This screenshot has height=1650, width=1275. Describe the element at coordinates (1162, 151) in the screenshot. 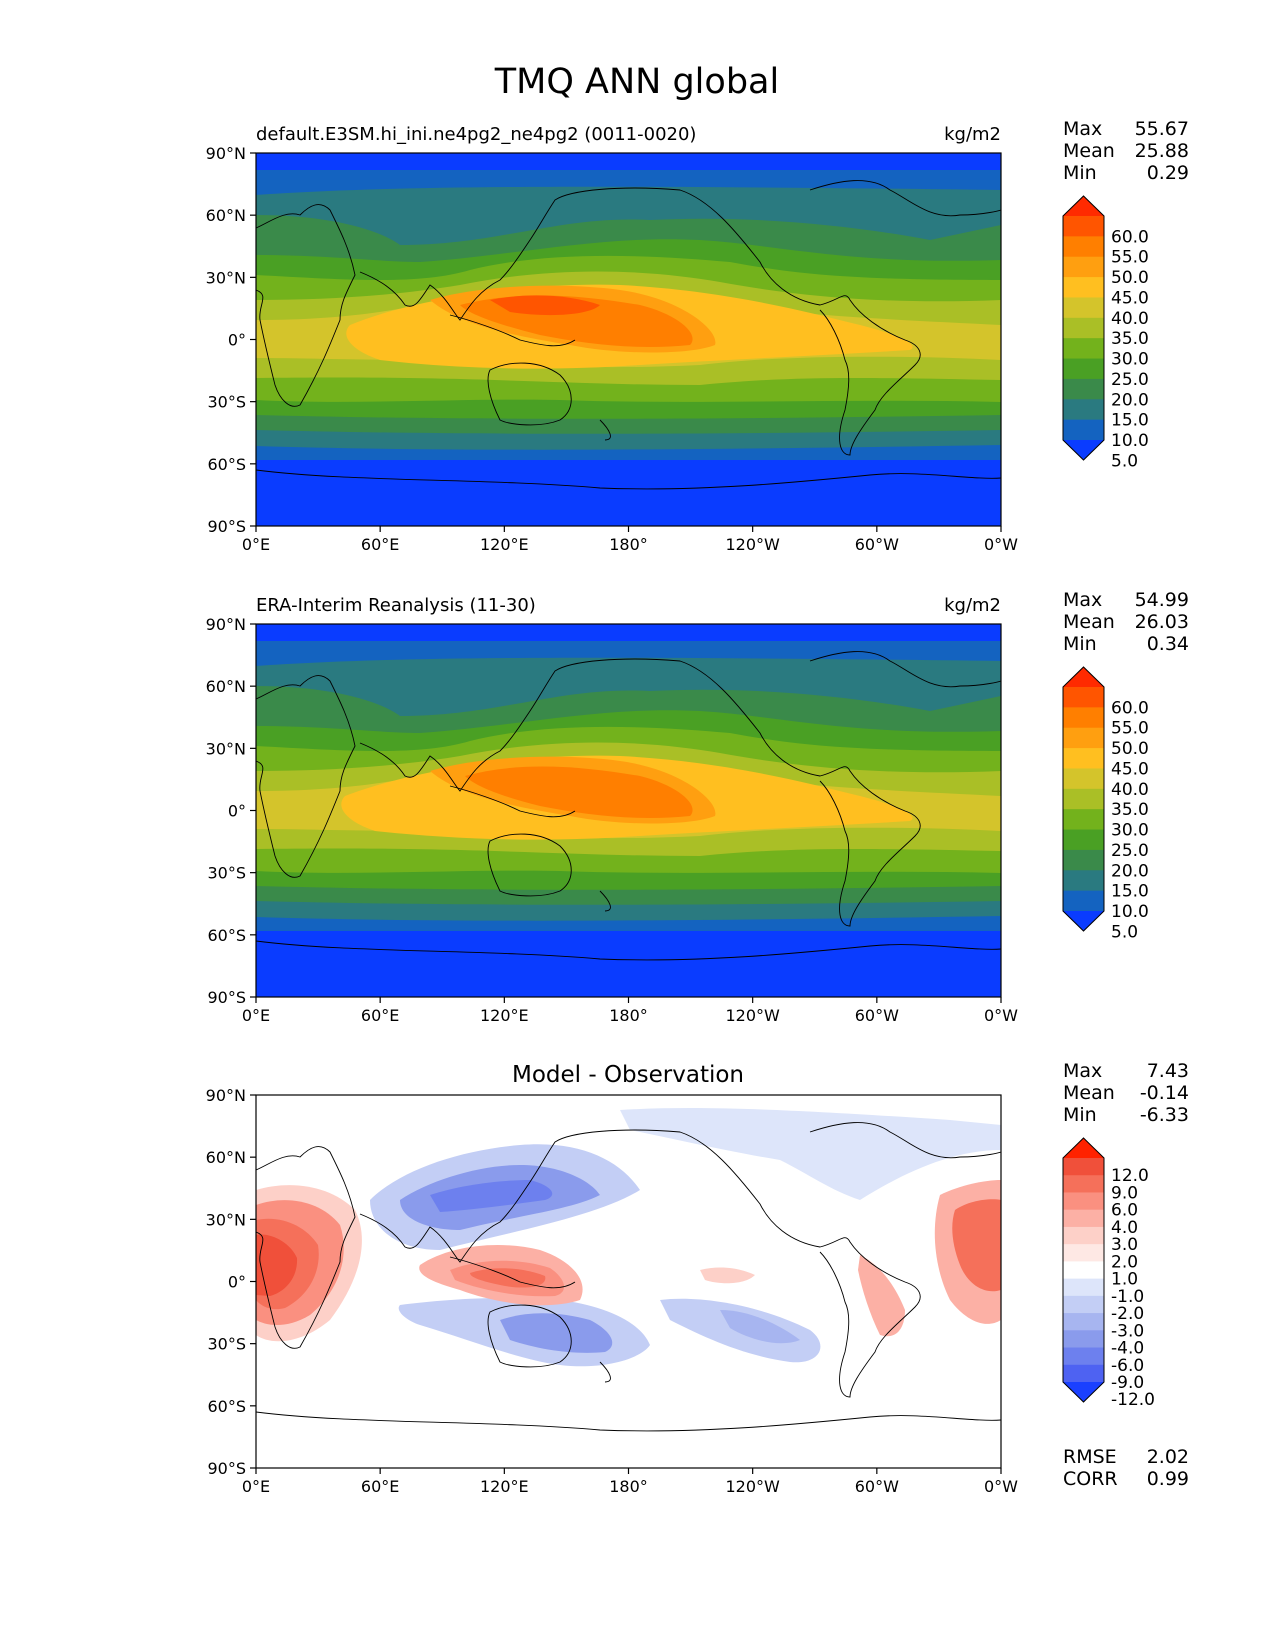

I see `stat-value-mean: 25.88` at that location.